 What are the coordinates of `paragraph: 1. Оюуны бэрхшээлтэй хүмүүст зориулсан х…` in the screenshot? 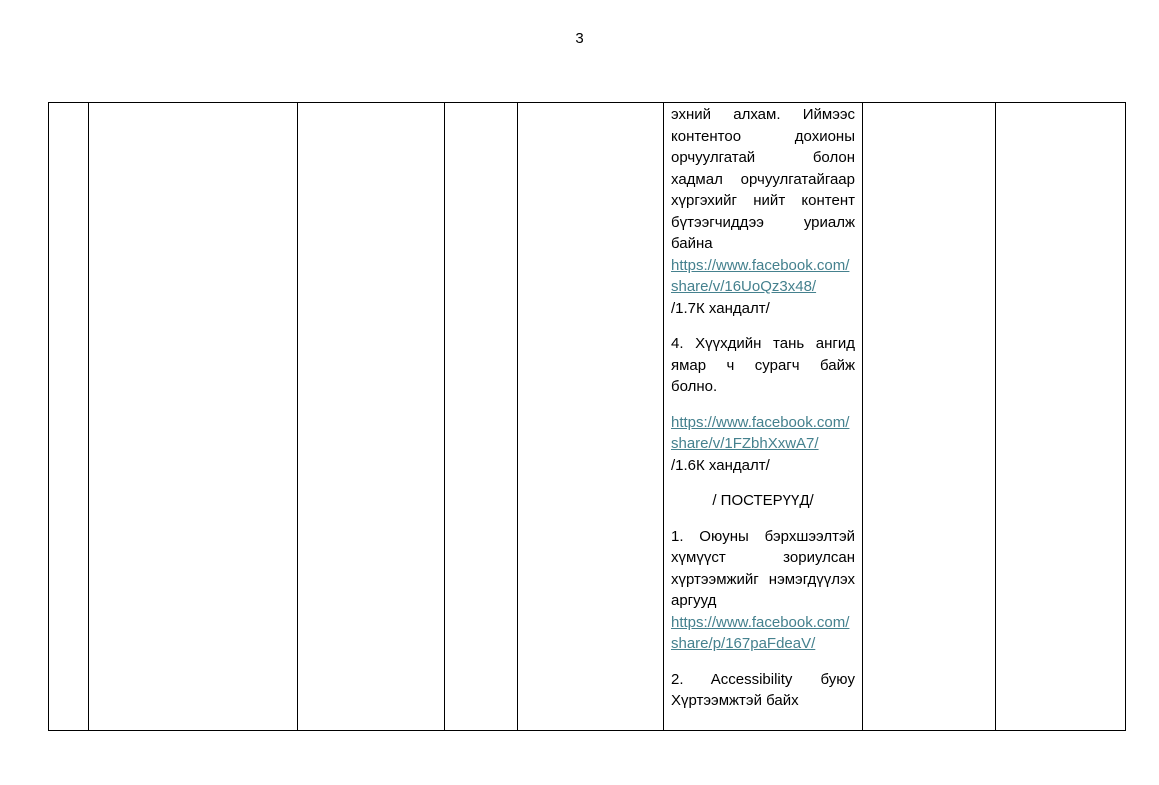 It's located at (763, 568).